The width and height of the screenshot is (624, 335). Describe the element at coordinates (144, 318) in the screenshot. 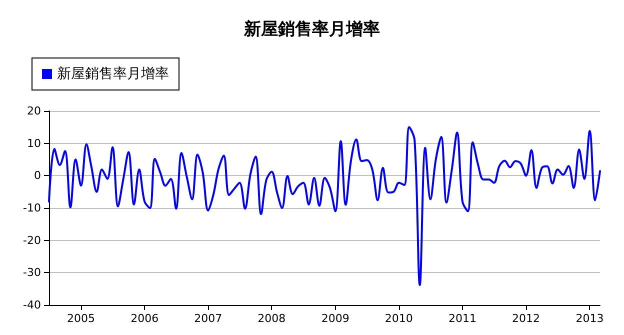

I see `x-tick-label: 2006` at that location.